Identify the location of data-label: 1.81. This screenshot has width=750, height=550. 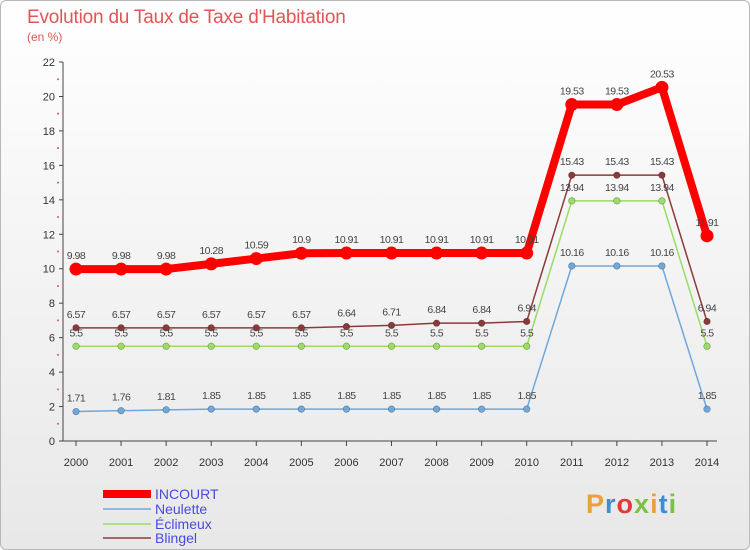
(166, 397).